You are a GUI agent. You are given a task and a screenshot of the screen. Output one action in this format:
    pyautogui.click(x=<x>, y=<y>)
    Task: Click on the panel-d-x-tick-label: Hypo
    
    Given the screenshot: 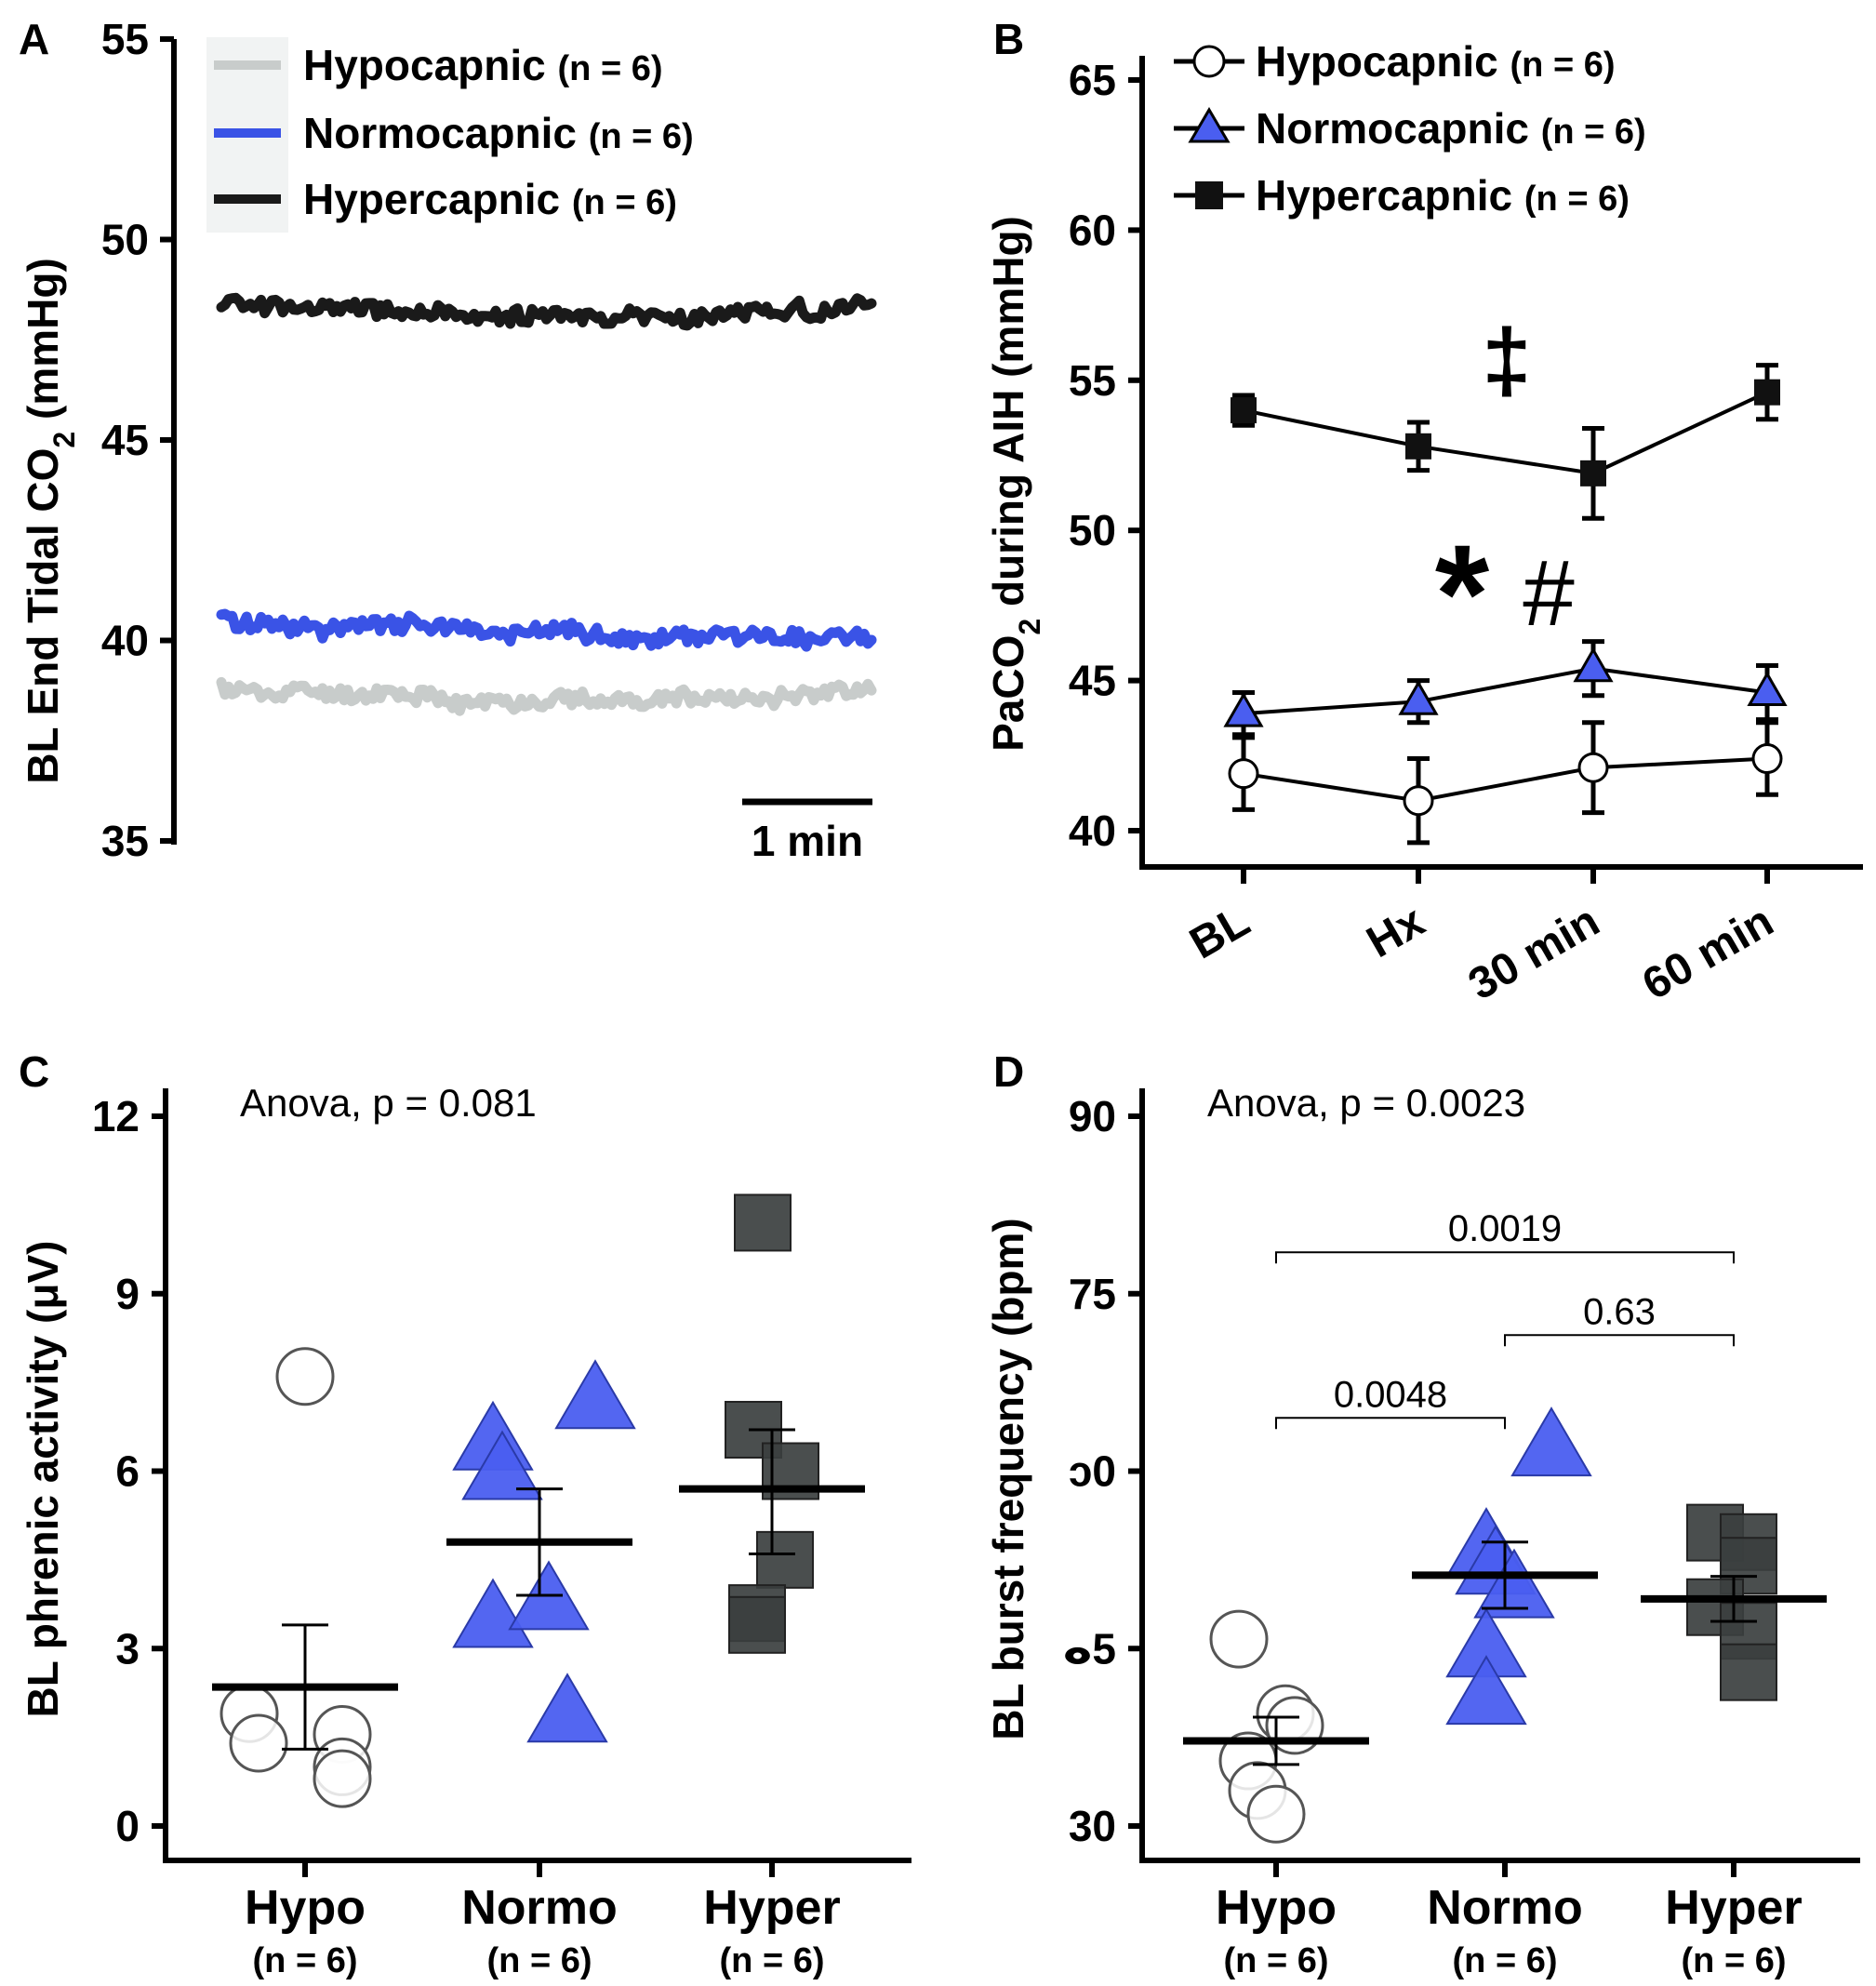 What is the action you would take?
    pyautogui.click(x=1276, y=1908)
    